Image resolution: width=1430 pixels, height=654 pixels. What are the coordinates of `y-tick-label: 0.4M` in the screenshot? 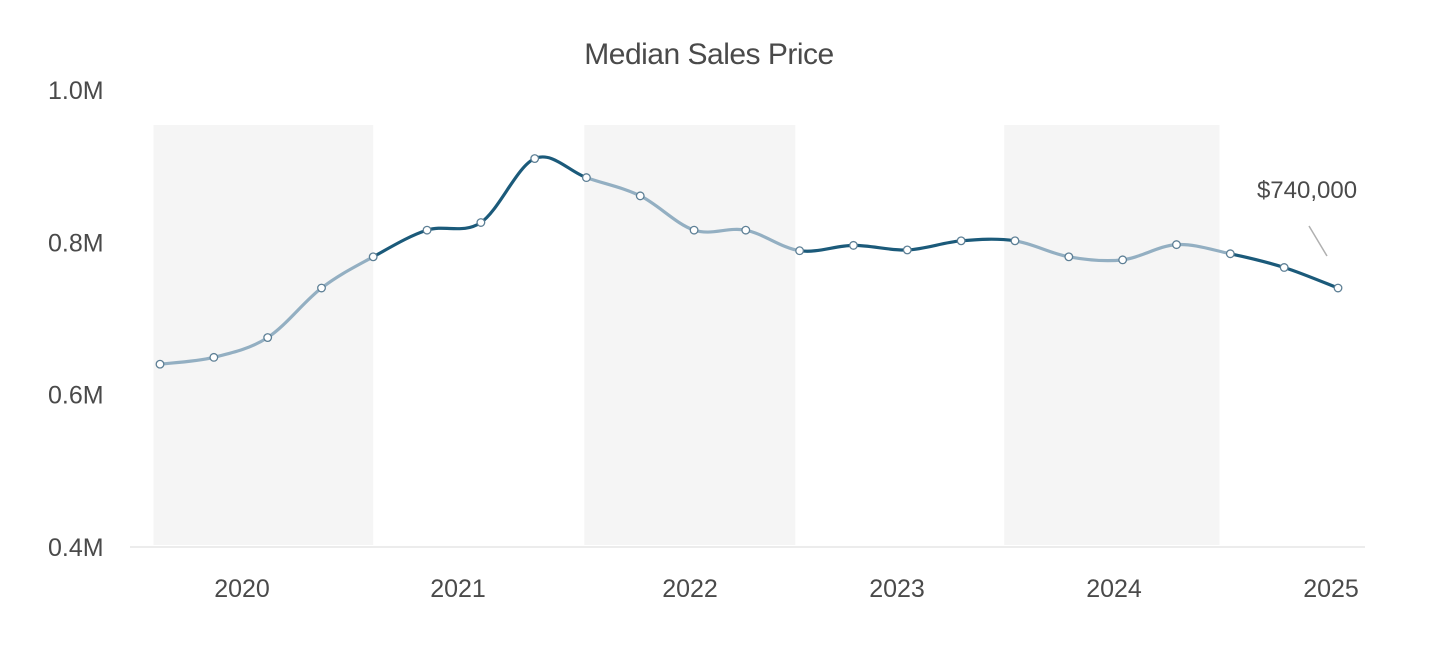 It's located at (76, 548).